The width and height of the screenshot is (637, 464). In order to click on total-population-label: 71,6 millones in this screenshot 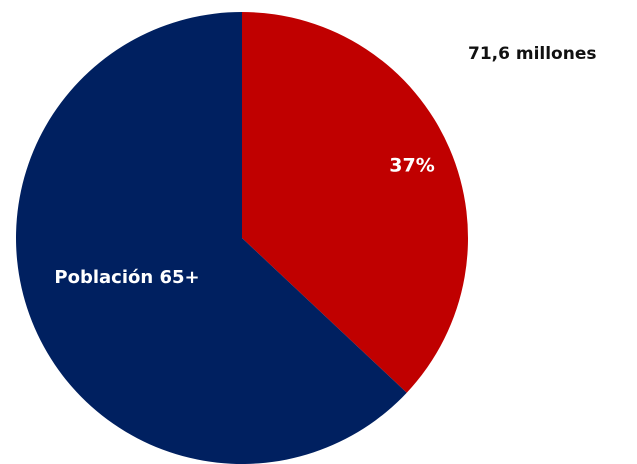, I will do `click(532, 54)`.